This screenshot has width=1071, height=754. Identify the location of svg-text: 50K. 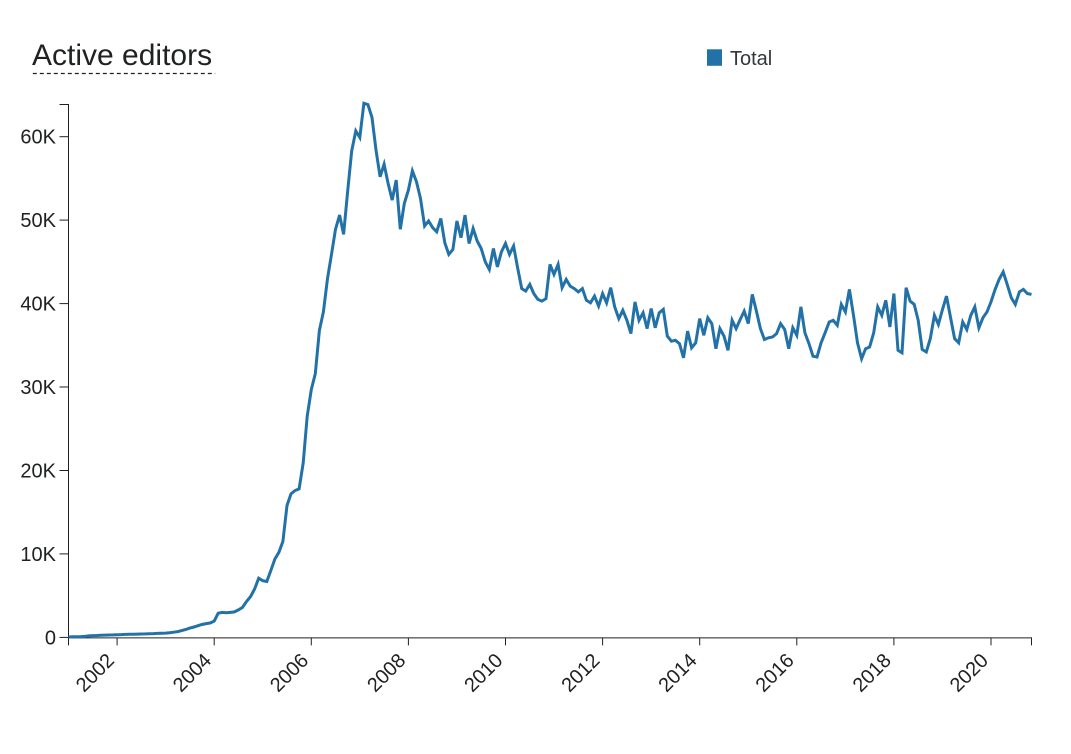
(38, 221).